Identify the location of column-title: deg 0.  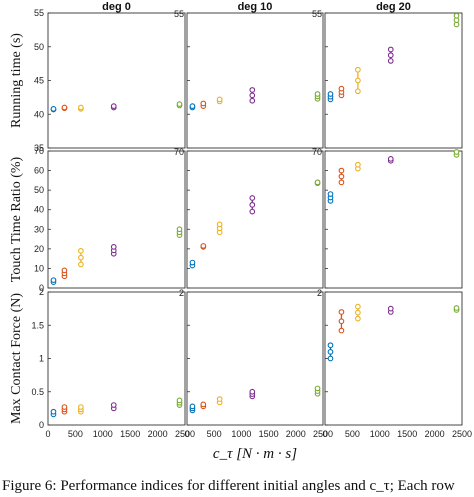
(116, 7).